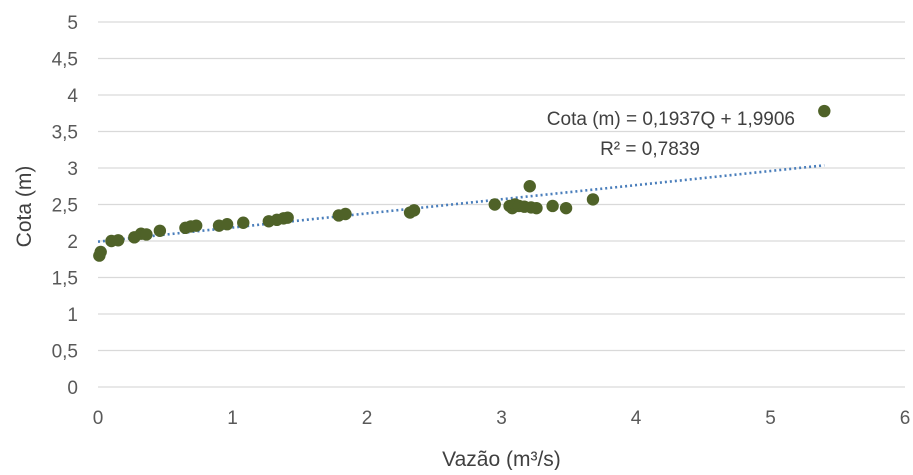 Image resolution: width=913 pixels, height=475 pixels. Describe the element at coordinates (24, 207) in the screenshot. I see `y-axis-title: Cota (m)` at that location.